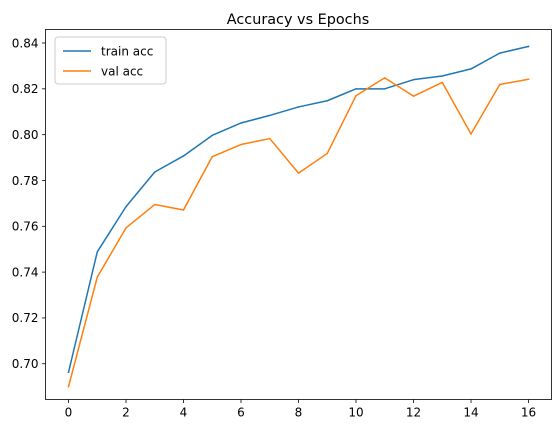  I want to click on x-tick-label: 6, so click(241, 413).